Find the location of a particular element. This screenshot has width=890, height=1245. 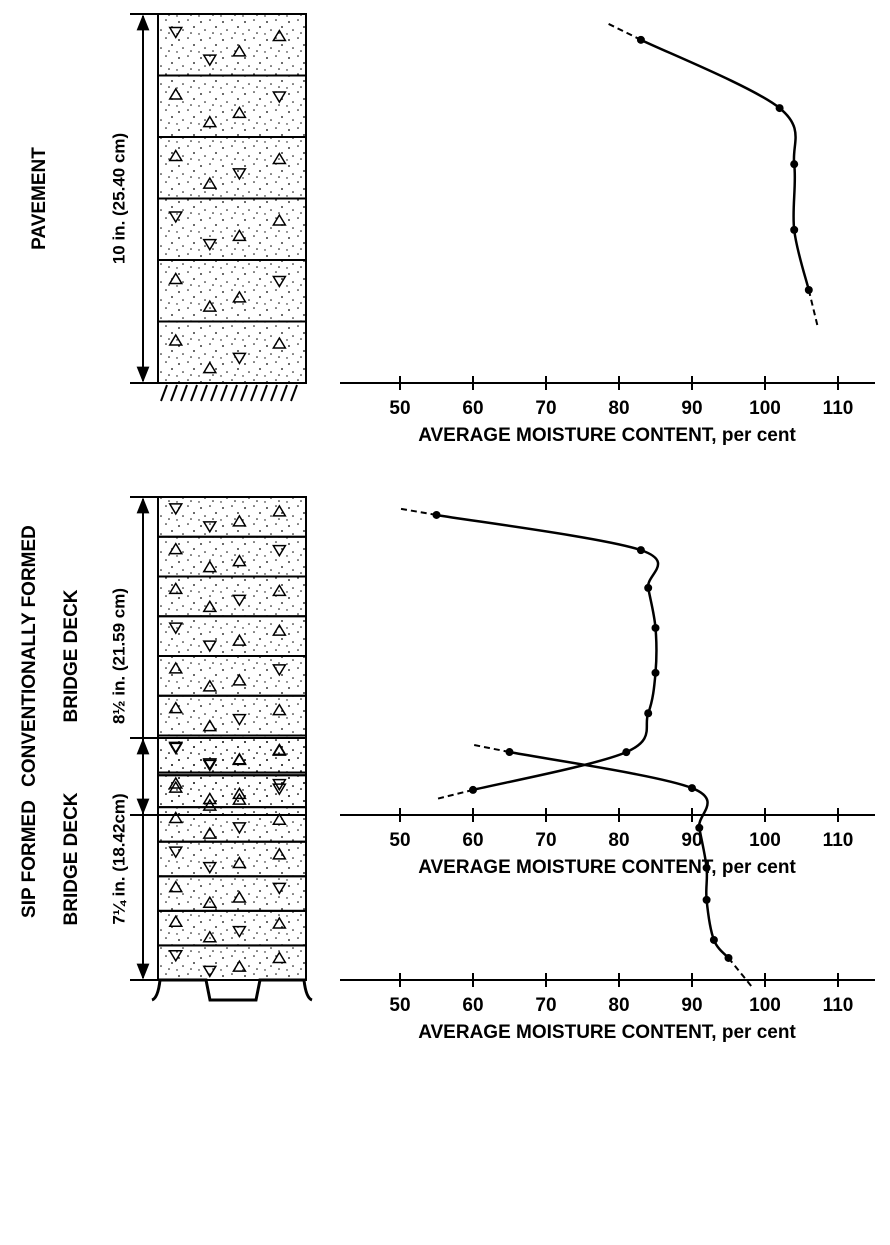

x-tick-label: 50 is located at coordinates (399, 840).